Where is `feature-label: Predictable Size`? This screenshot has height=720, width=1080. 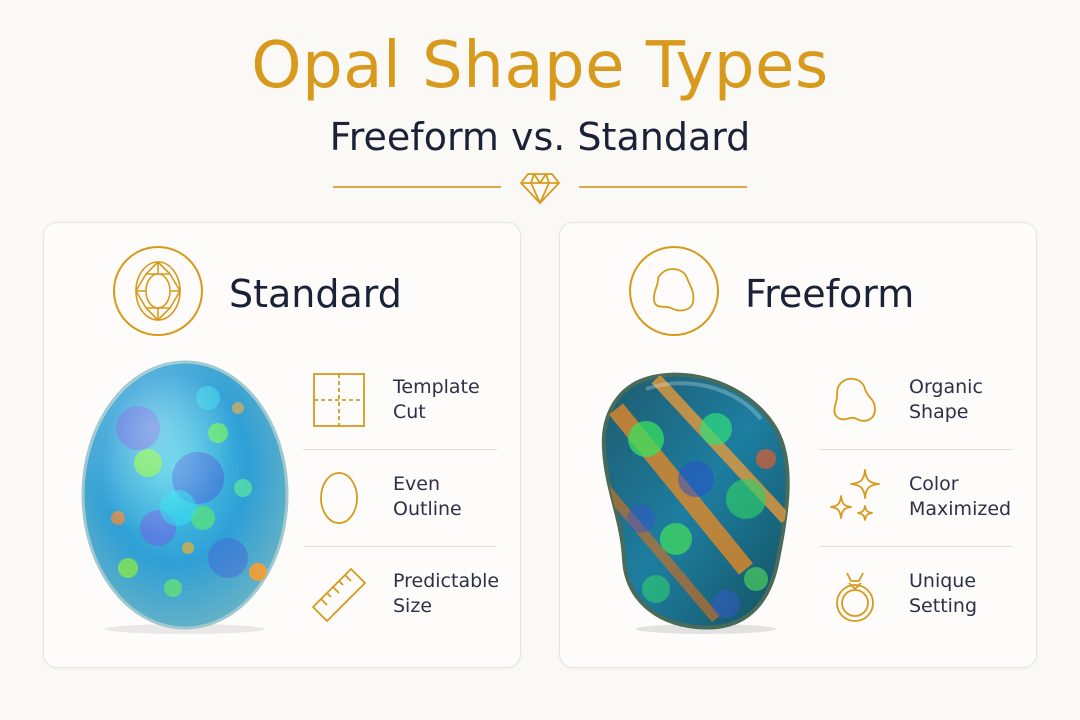 feature-label: Predictable Size is located at coordinates (446, 593).